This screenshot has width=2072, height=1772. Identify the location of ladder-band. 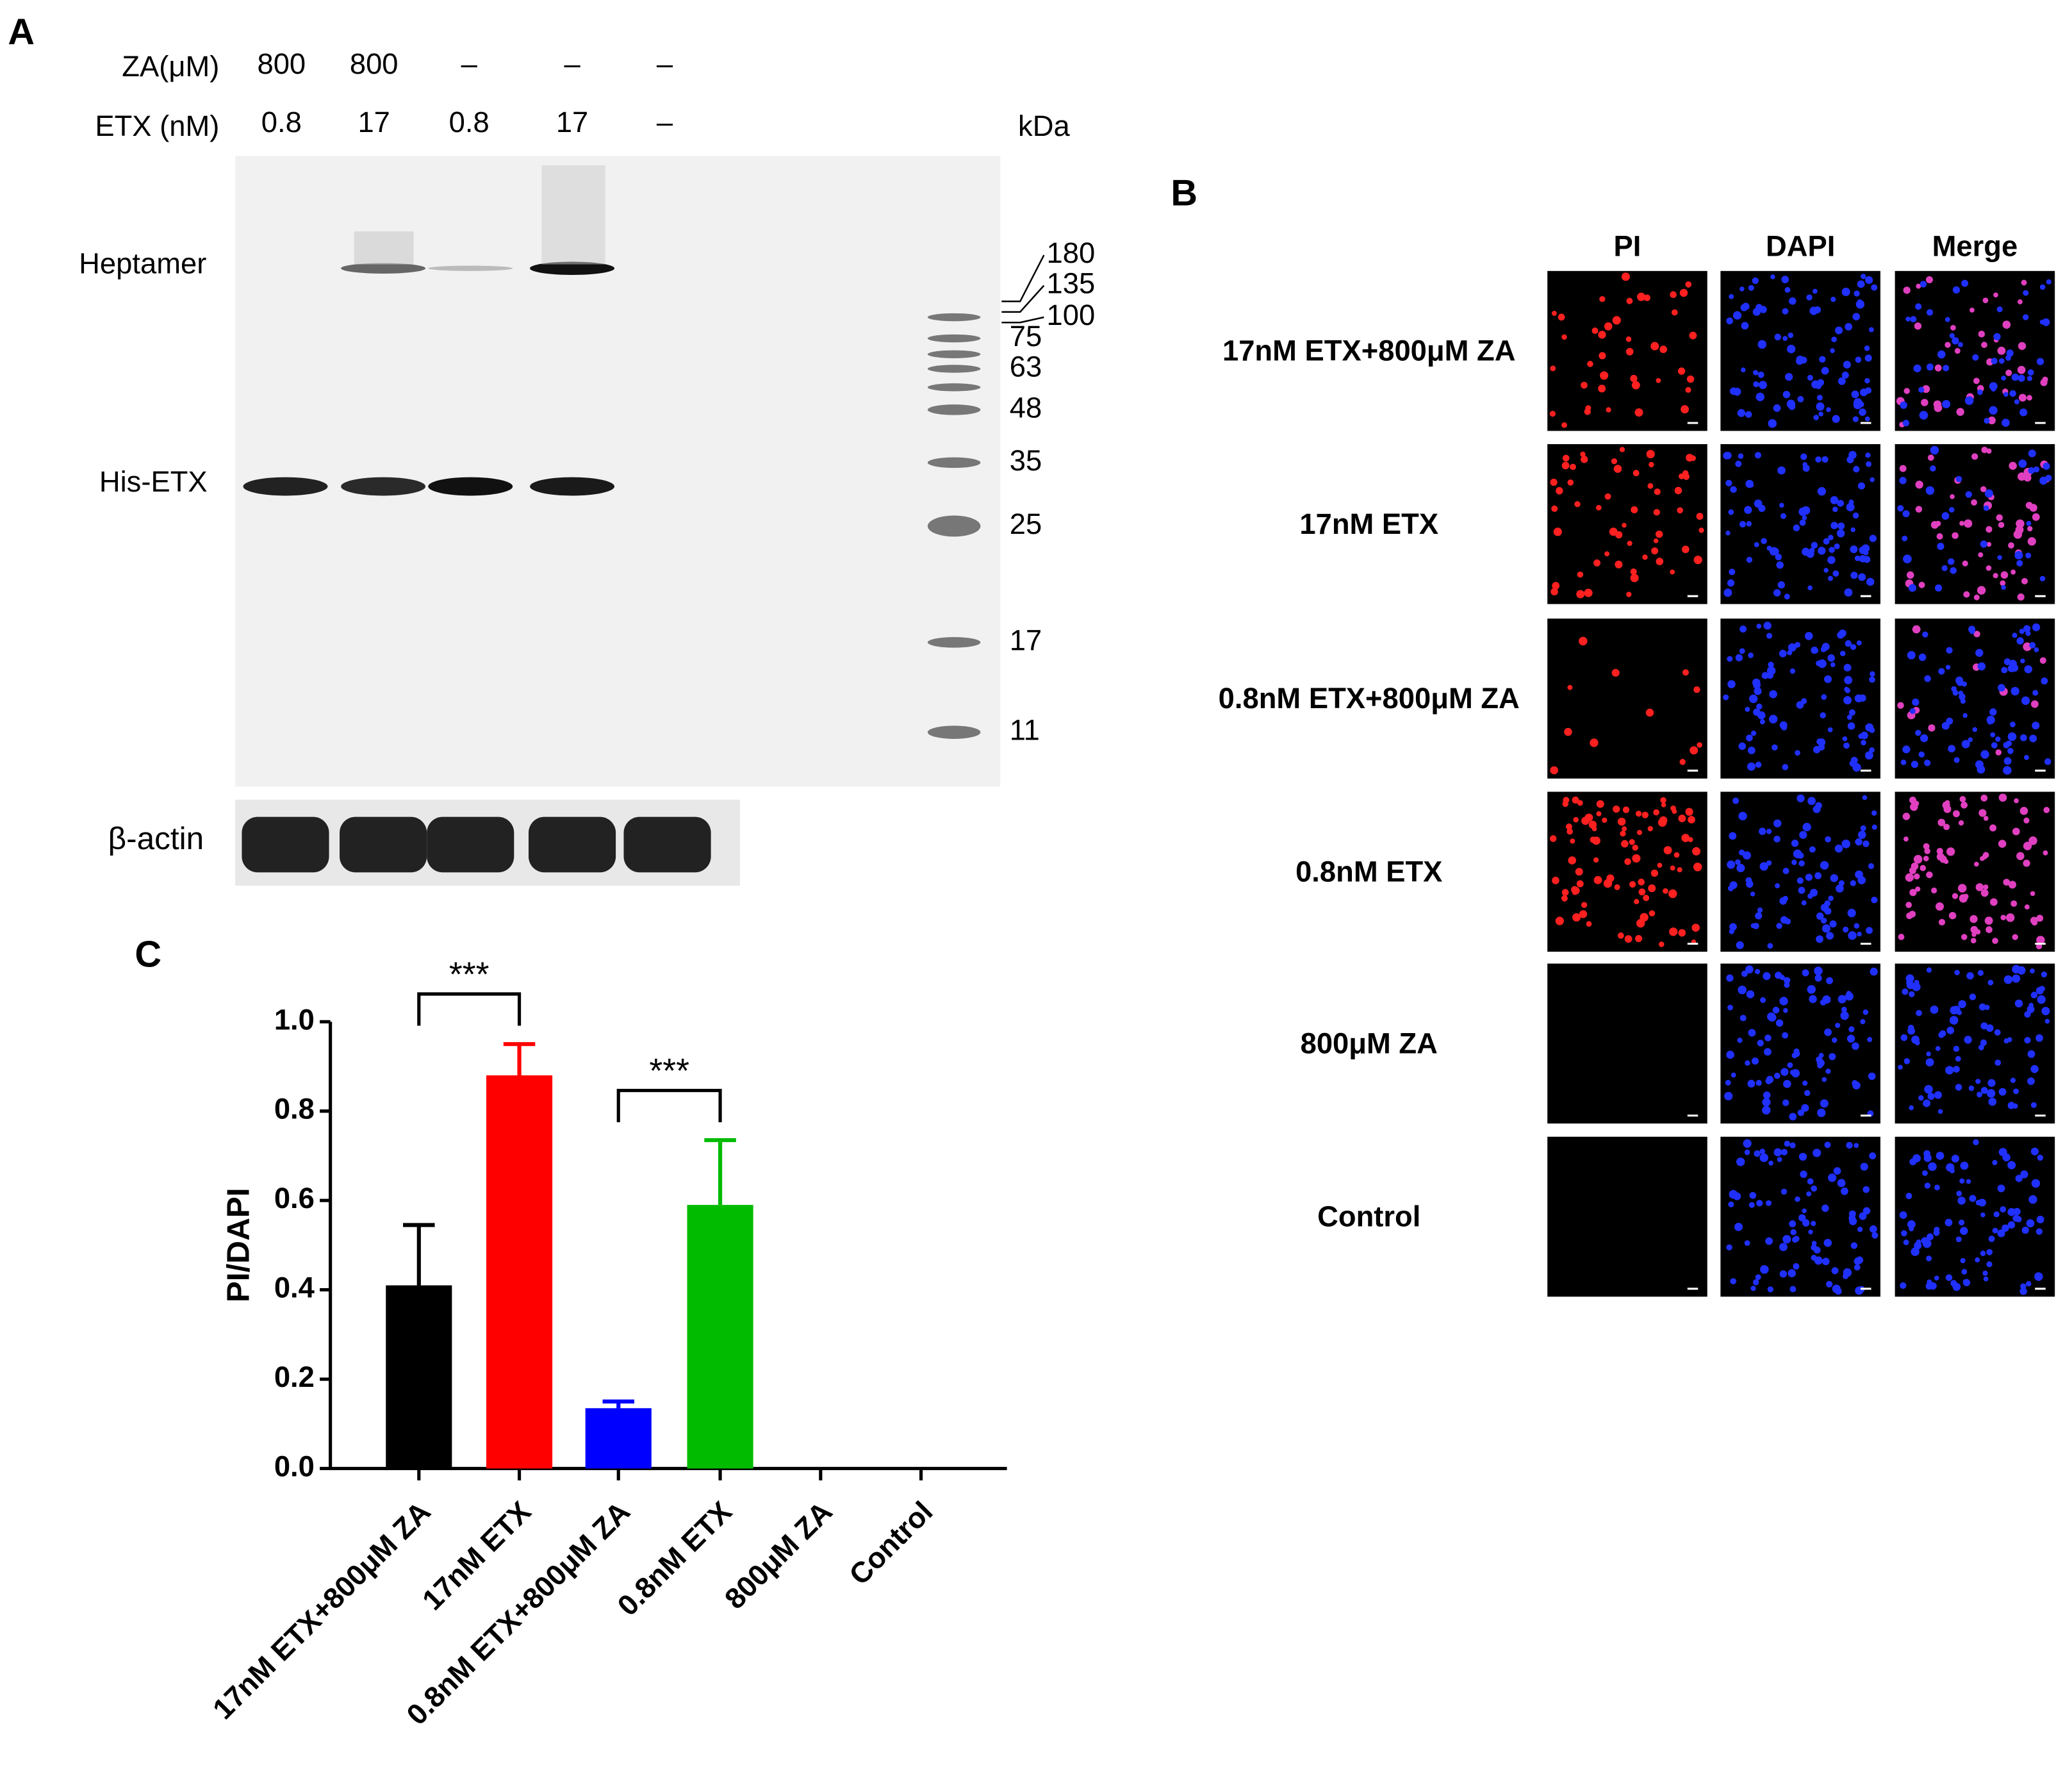
(954, 526).